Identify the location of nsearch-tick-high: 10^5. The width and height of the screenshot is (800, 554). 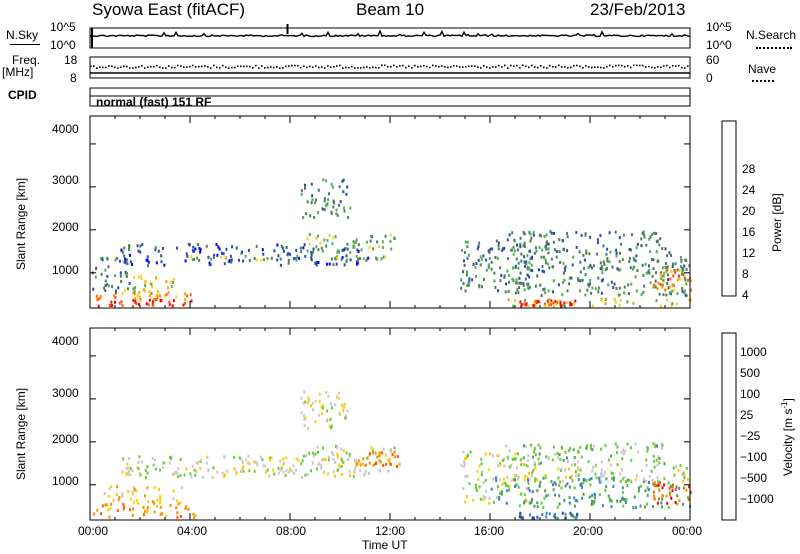
(719, 27).